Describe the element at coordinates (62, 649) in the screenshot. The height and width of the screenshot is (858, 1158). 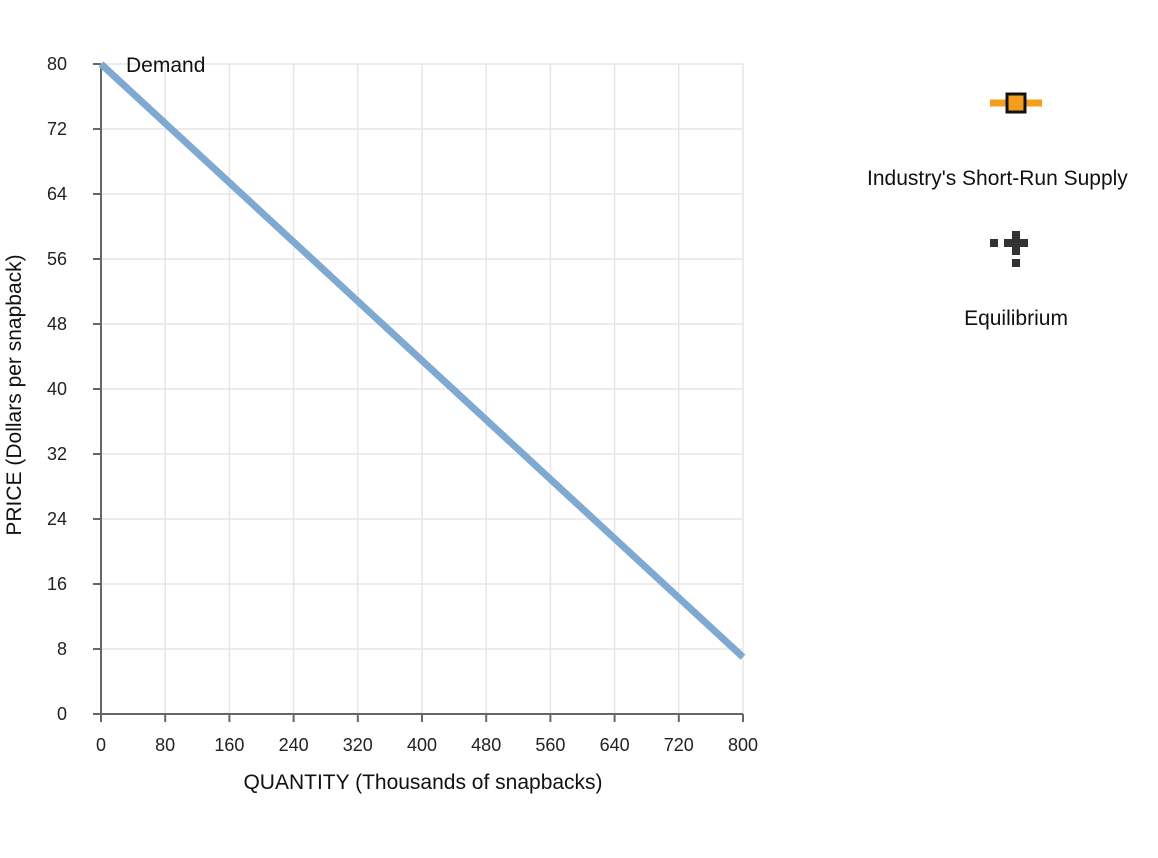
I see `y-tick-label: 8` at that location.